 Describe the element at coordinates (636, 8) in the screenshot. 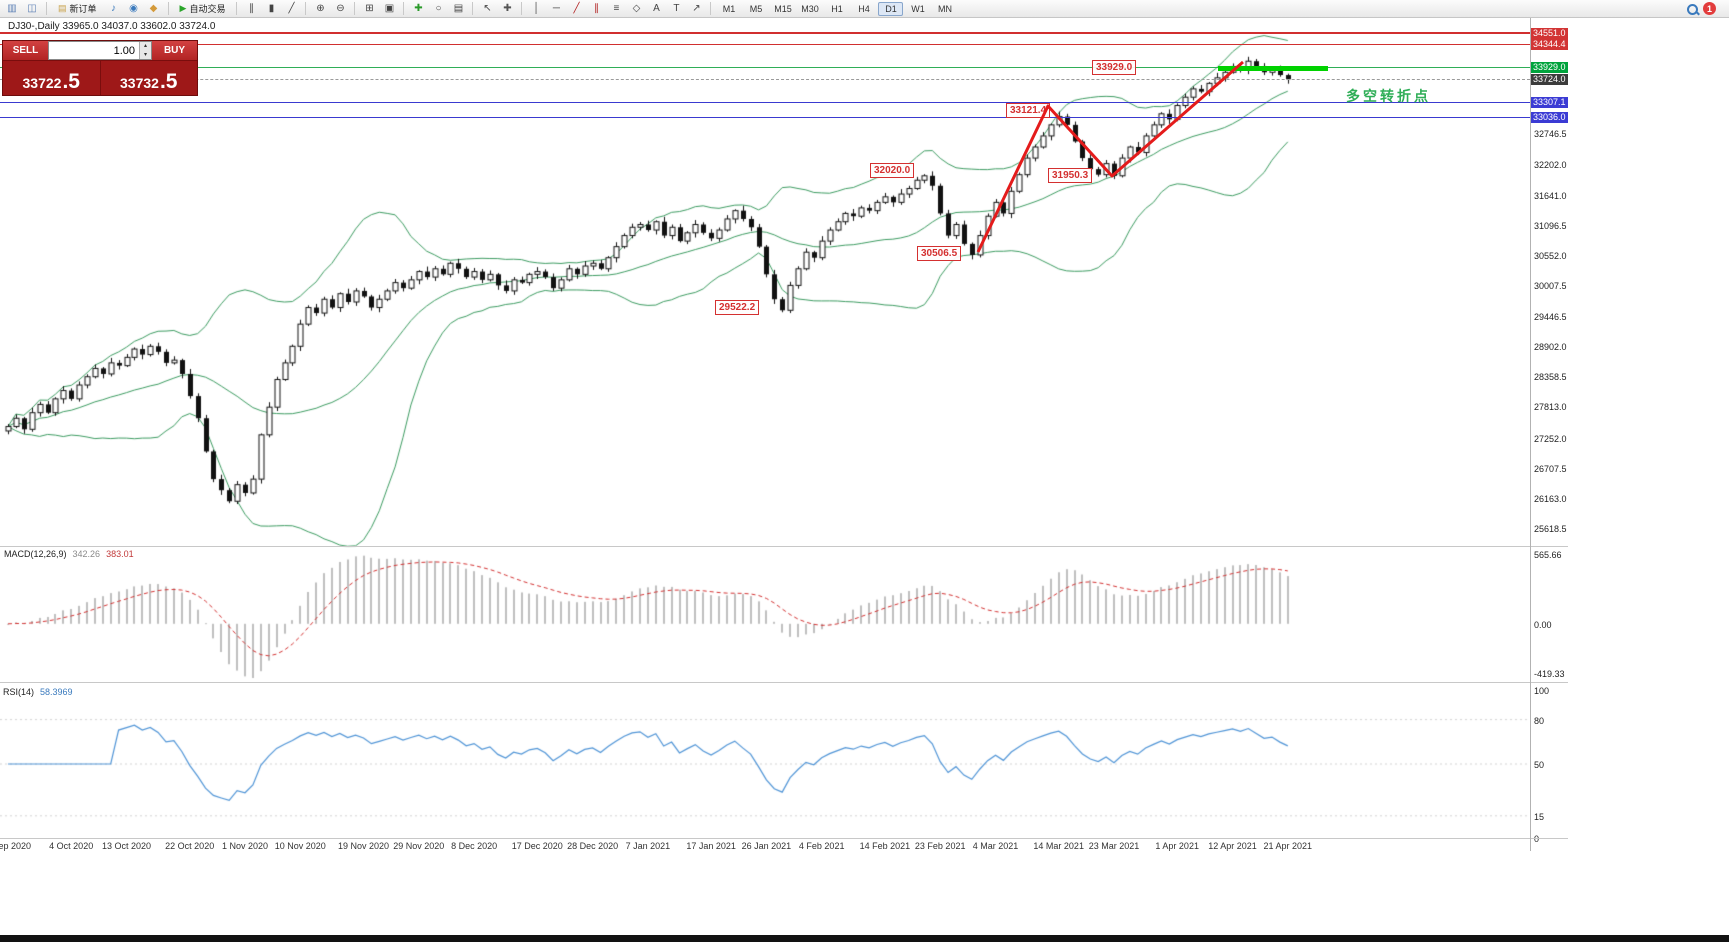

I see `shapes-tool-icon: ◇` at that location.